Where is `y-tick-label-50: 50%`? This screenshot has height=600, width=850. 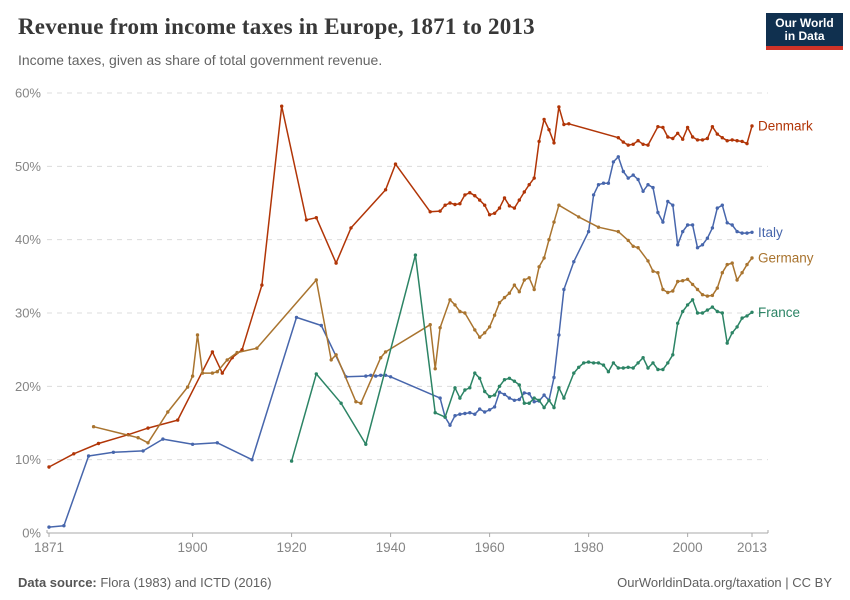
y-tick-label-50: 50% is located at coordinates (28, 166).